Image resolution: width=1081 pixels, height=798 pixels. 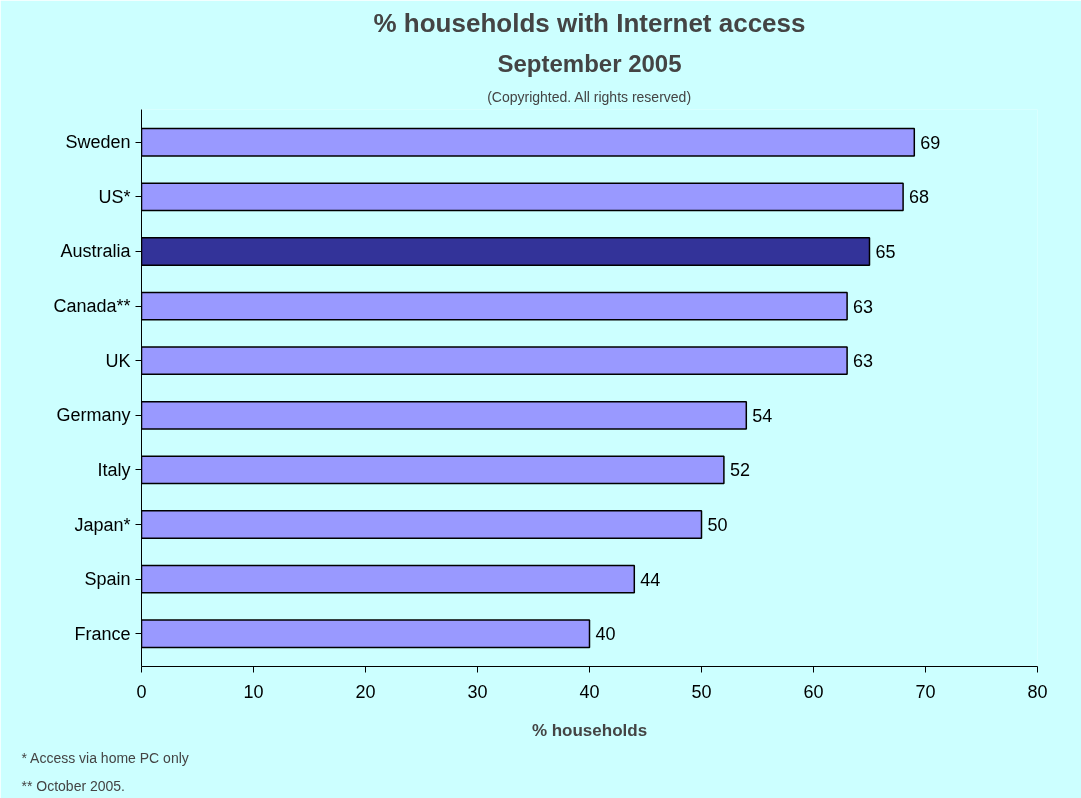 What do you see at coordinates (102, 524) in the screenshot?
I see `y-tick-label: Japan*` at bounding box center [102, 524].